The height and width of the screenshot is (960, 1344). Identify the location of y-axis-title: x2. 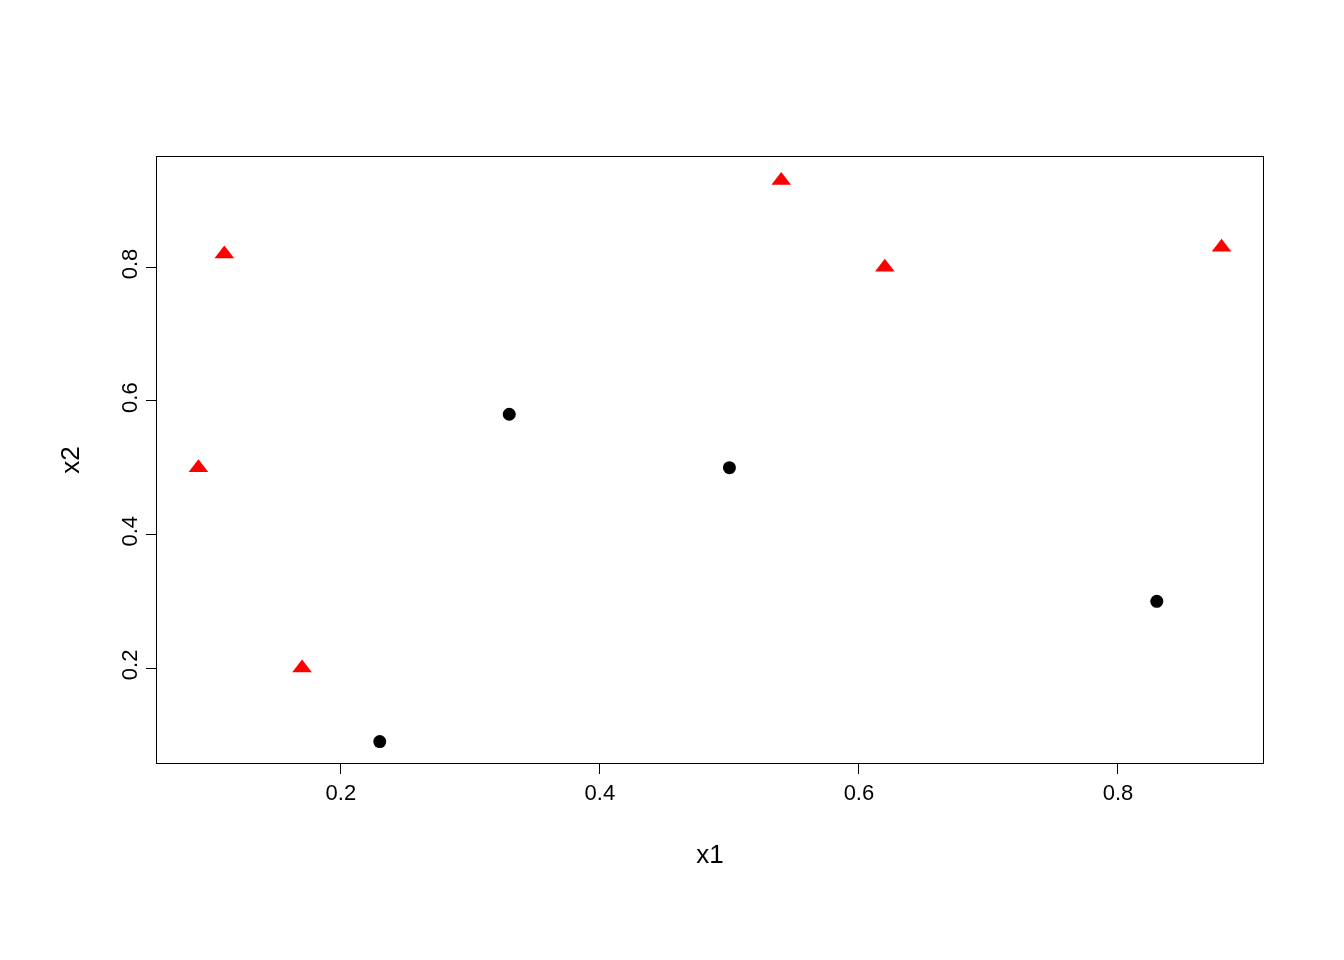
(69, 460).